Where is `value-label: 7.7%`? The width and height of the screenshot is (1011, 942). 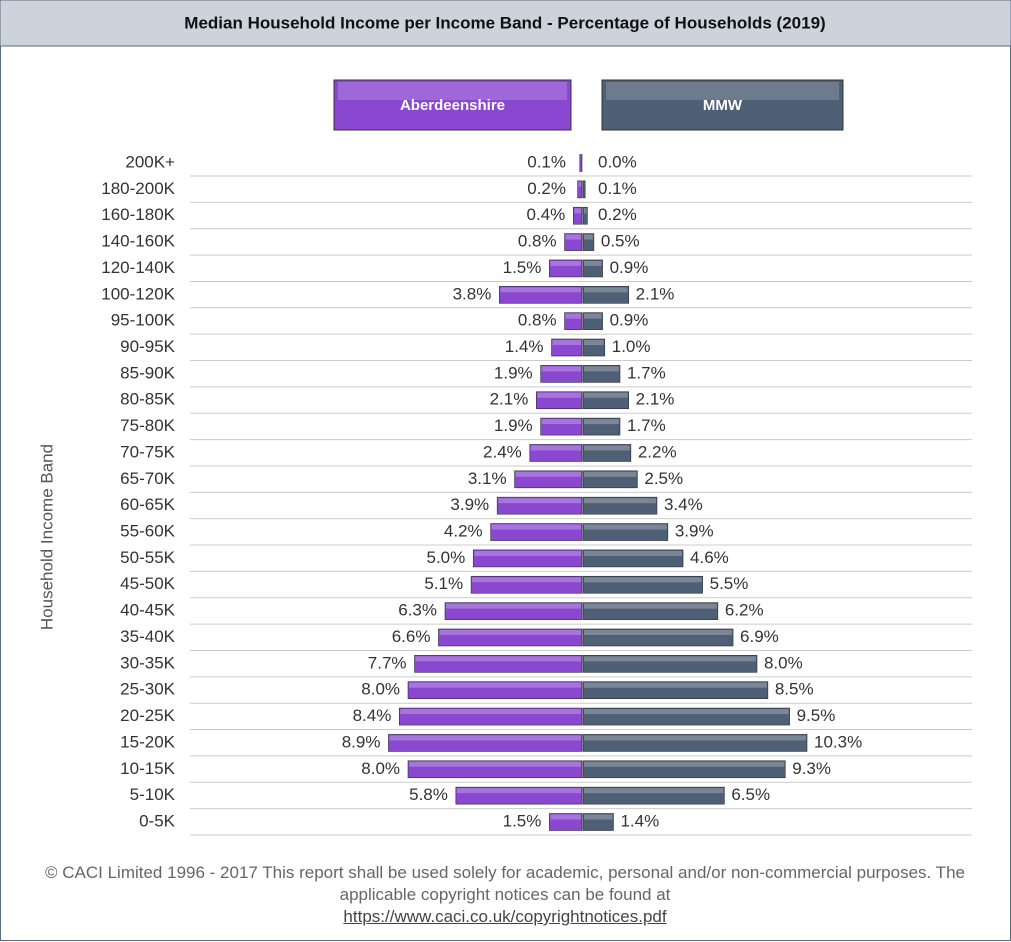 value-label: 7.7% is located at coordinates (387, 662).